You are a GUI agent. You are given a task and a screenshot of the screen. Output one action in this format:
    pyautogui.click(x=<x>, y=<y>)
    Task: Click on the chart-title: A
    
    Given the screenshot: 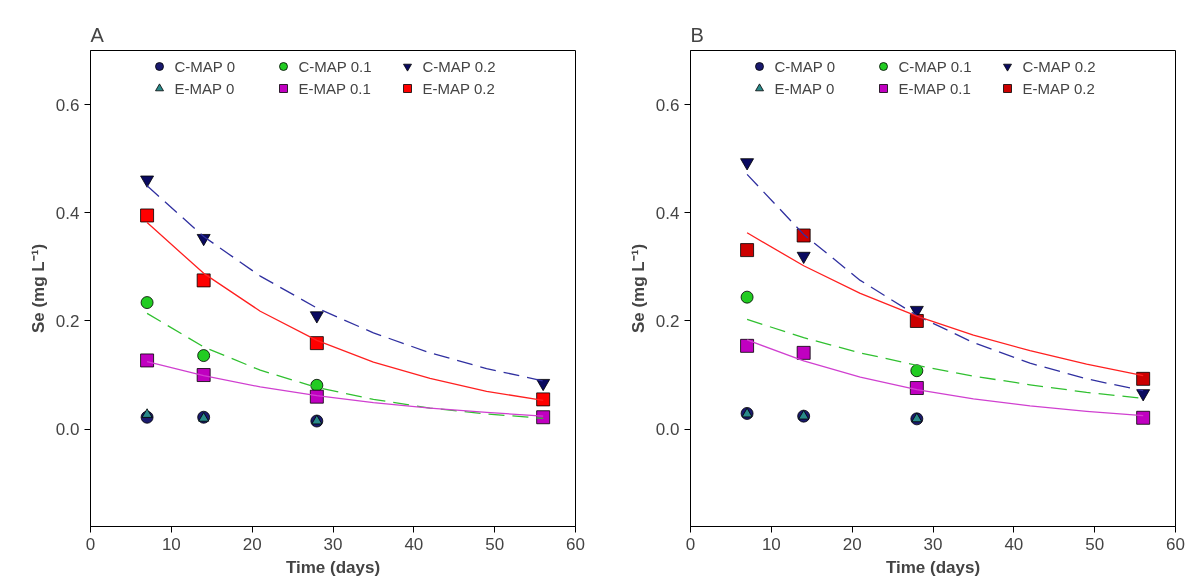 What is the action you would take?
    pyautogui.click(x=97, y=34)
    